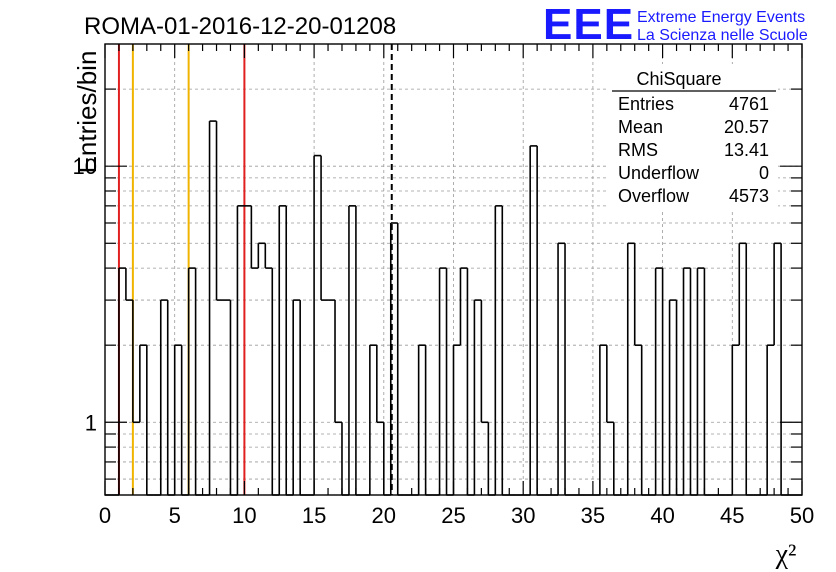 Image resolution: width=836 pixels, height=572 pixels. Describe the element at coordinates (678, 79) in the screenshot. I see `stats-box-title: ChiSquare` at that location.